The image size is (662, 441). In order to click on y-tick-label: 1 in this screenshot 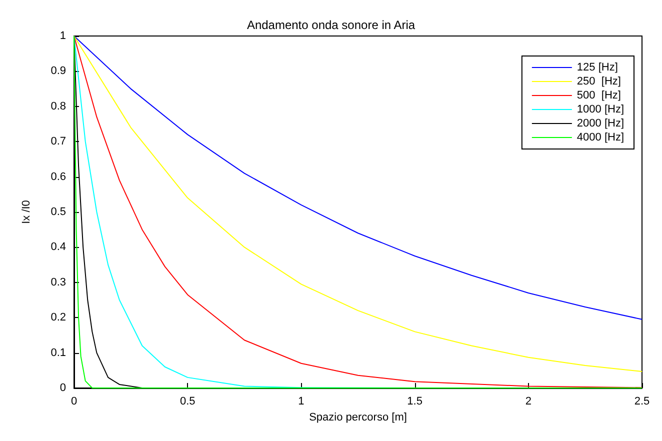, I will do `click(63, 36)`.